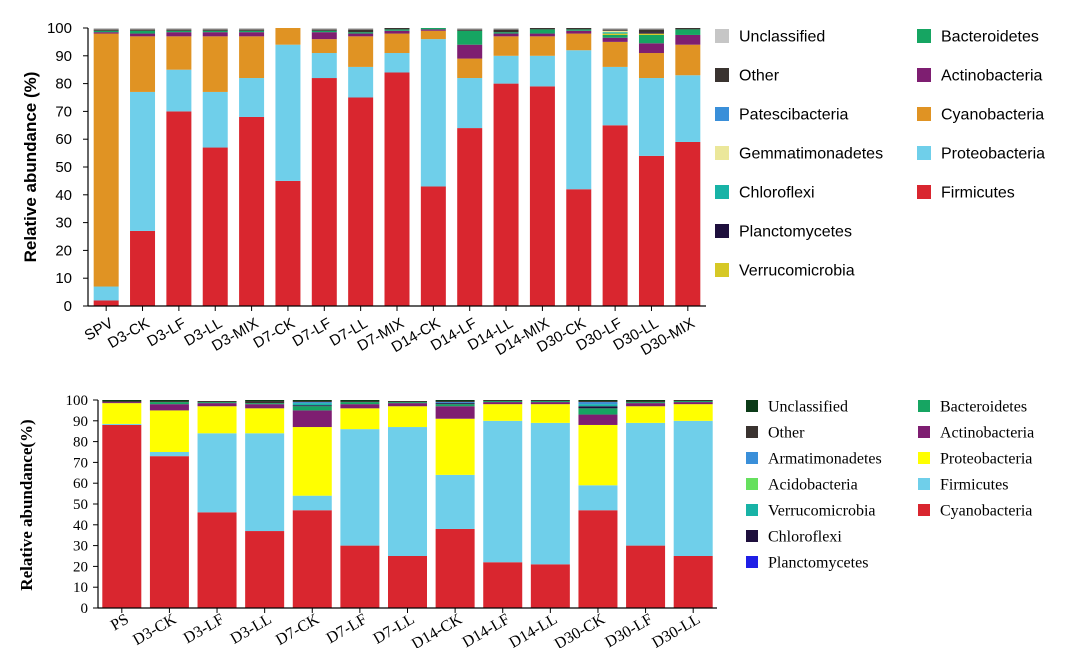  What do you see at coordinates (30, 167) in the screenshot?
I see `y-axis-label: Relative abundance (%)` at bounding box center [30, 167].